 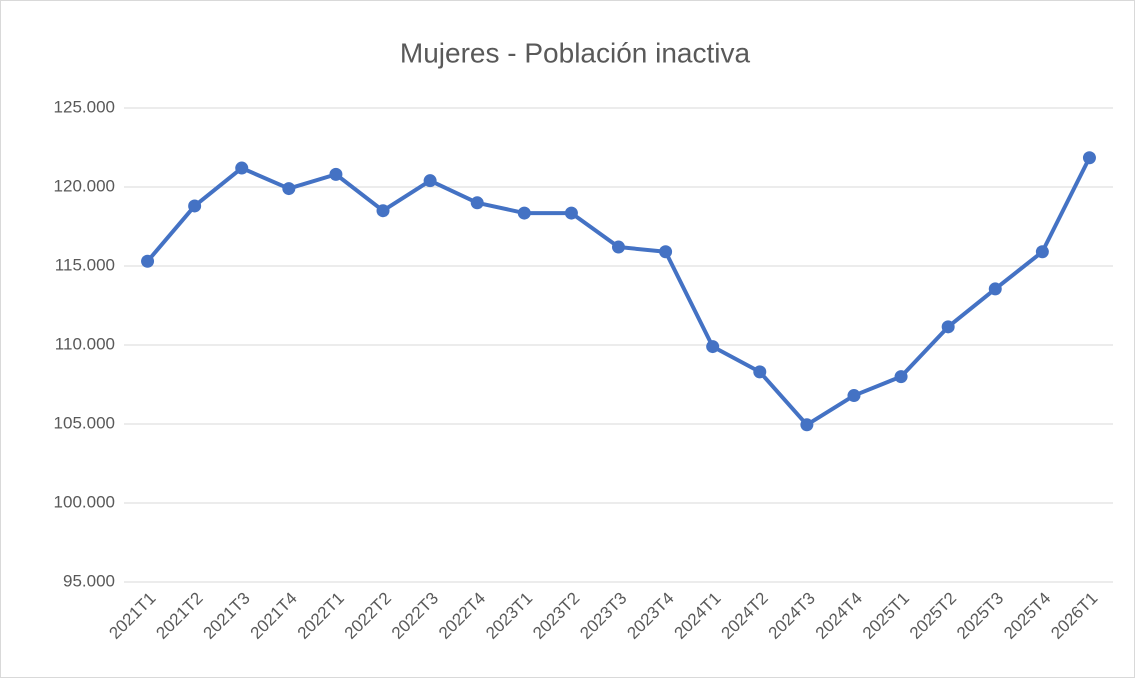 What do you see at coordinates (85, 264) in the screenshot?
I see `y-tick-label: 115.000` at bounding box center [85, 264].